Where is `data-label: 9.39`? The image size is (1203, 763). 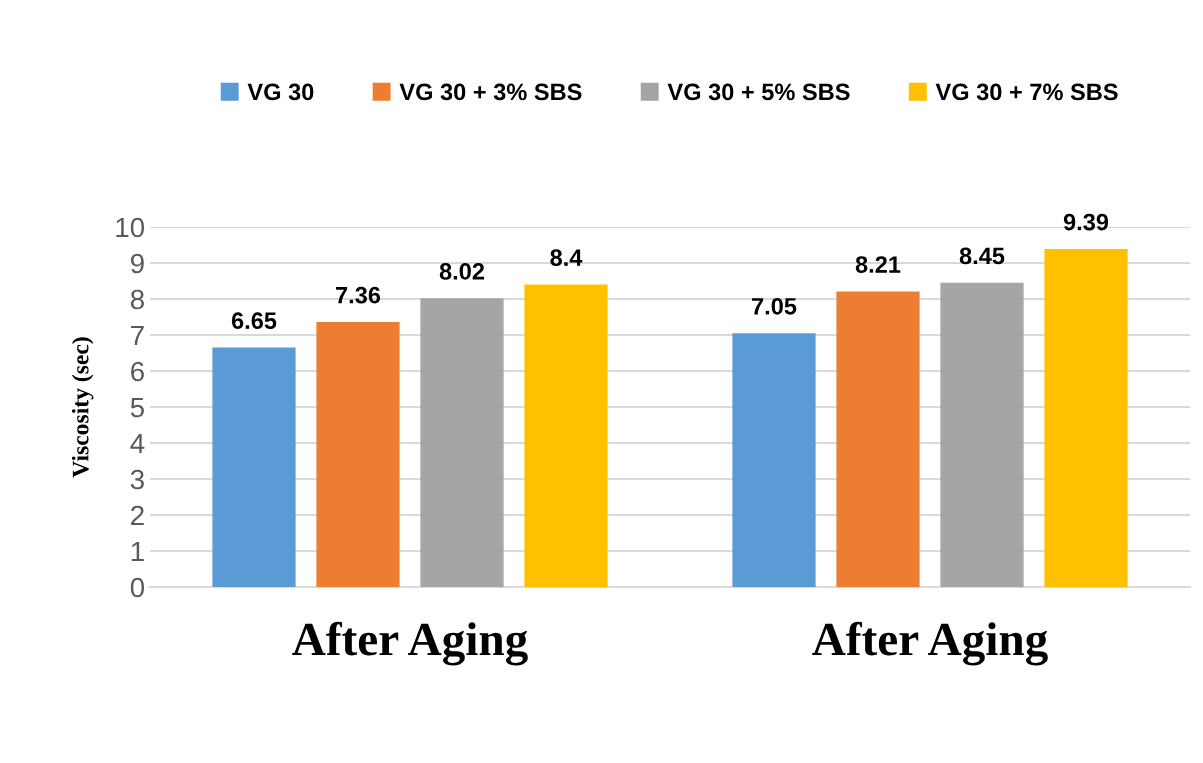 data-label: 9.39 is located at coordinates (1086, 222).